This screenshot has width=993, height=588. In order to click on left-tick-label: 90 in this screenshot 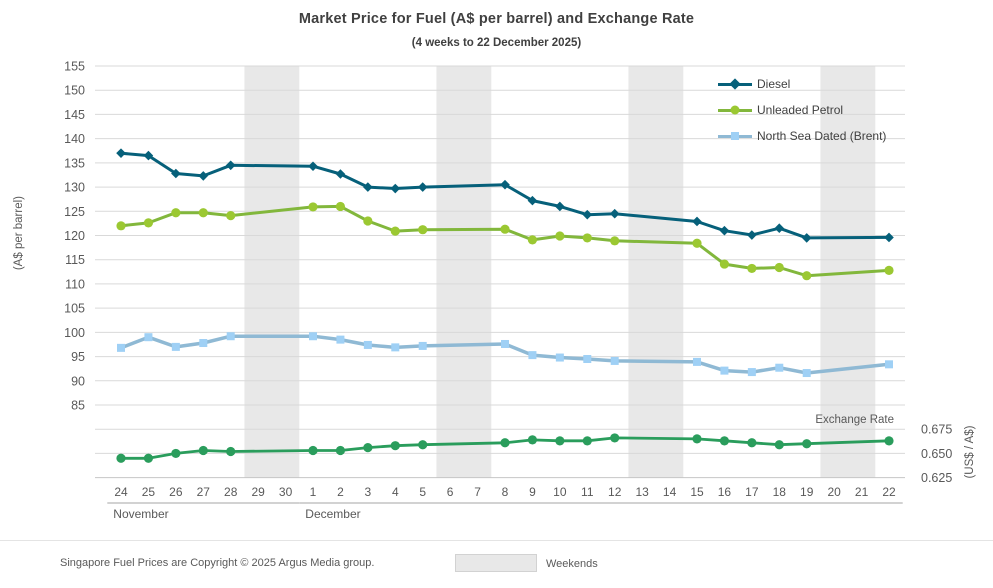, I will do `click(78, 381)`.